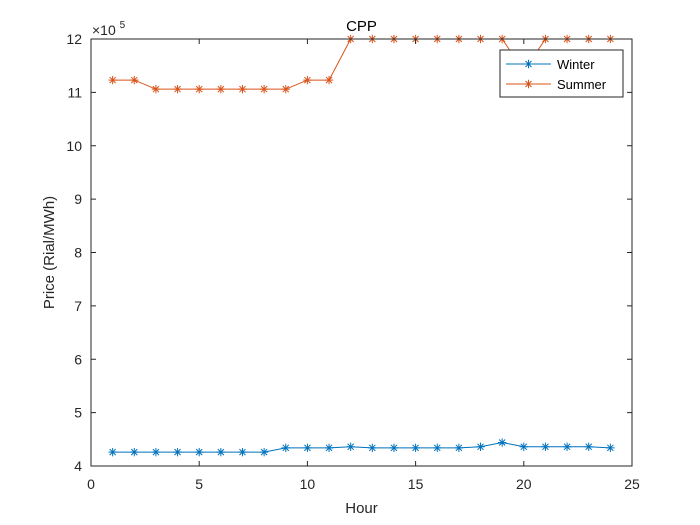 This screenshot has height=525, width=700. I want to click on legend-label-summer: Summer, so click(582, 84).